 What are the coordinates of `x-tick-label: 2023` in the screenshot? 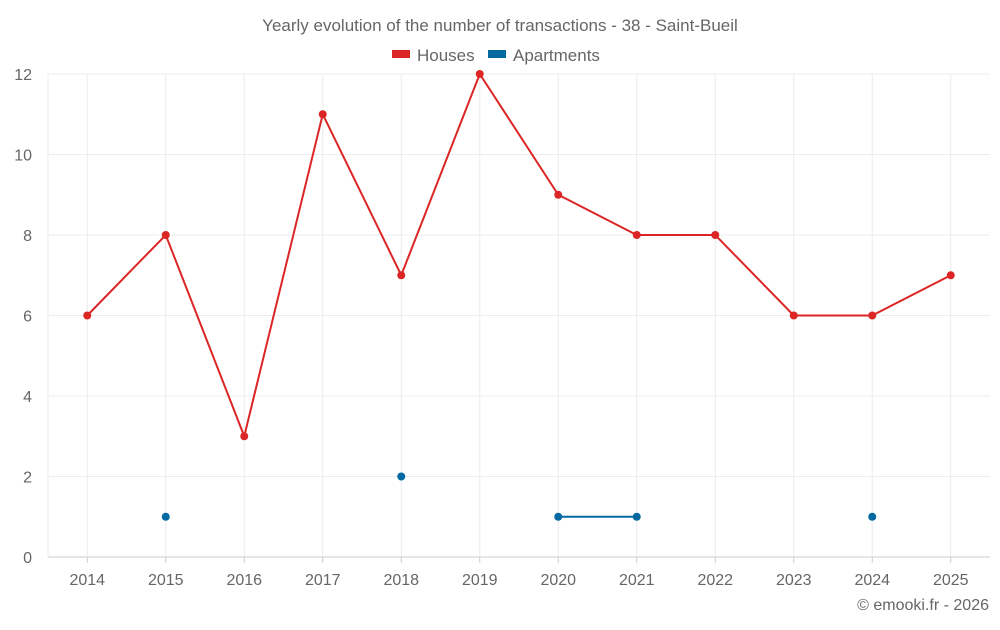 It's located at (794, 580).